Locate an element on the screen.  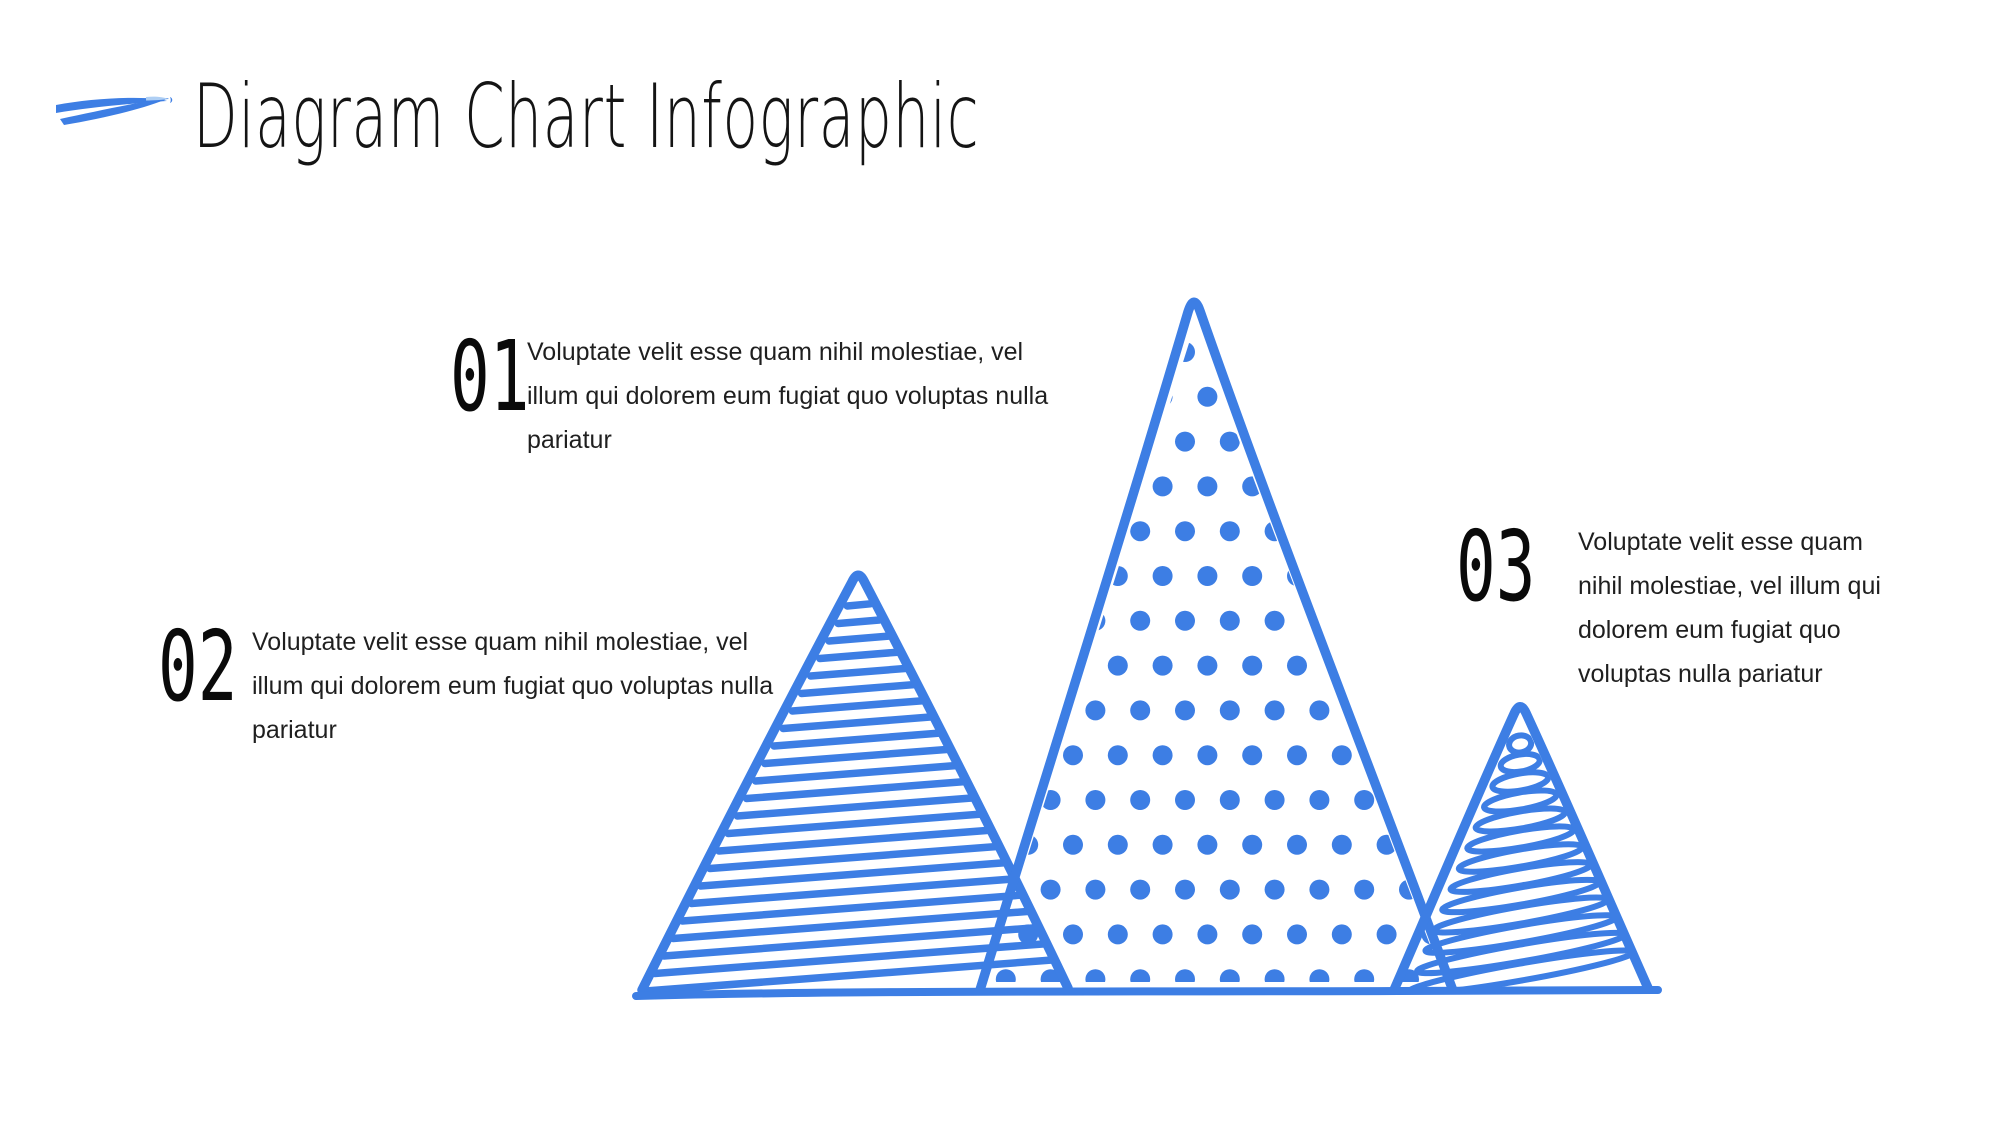
item-02-number: 02 is located at coordinates (198, 666).